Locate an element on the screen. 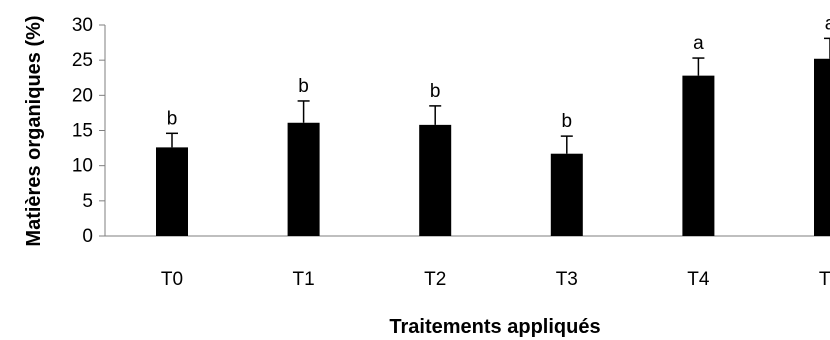  y-tick-label: 5 is located at coordinates (87, 201).